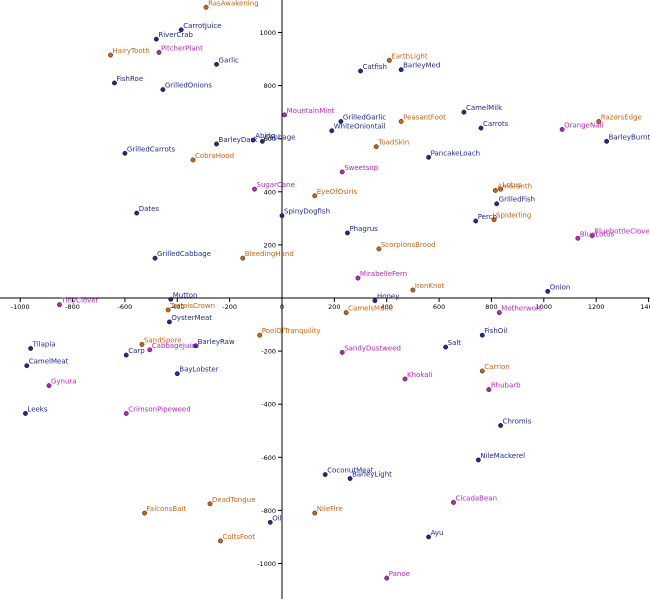  Describe the element at coordinates (233, 500) in the screenshot. I see `point-label: DeadTongue` at that location.